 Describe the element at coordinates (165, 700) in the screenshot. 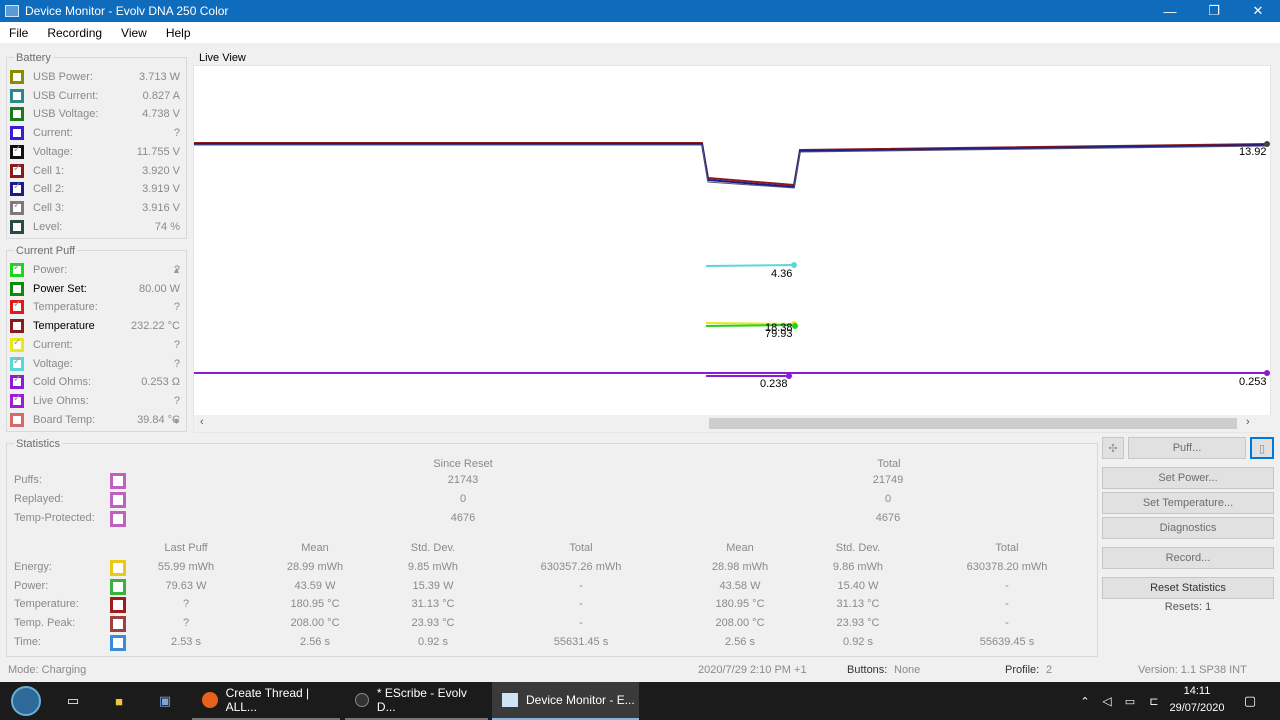

I see `app-pinned-icon: ▣` at that location.